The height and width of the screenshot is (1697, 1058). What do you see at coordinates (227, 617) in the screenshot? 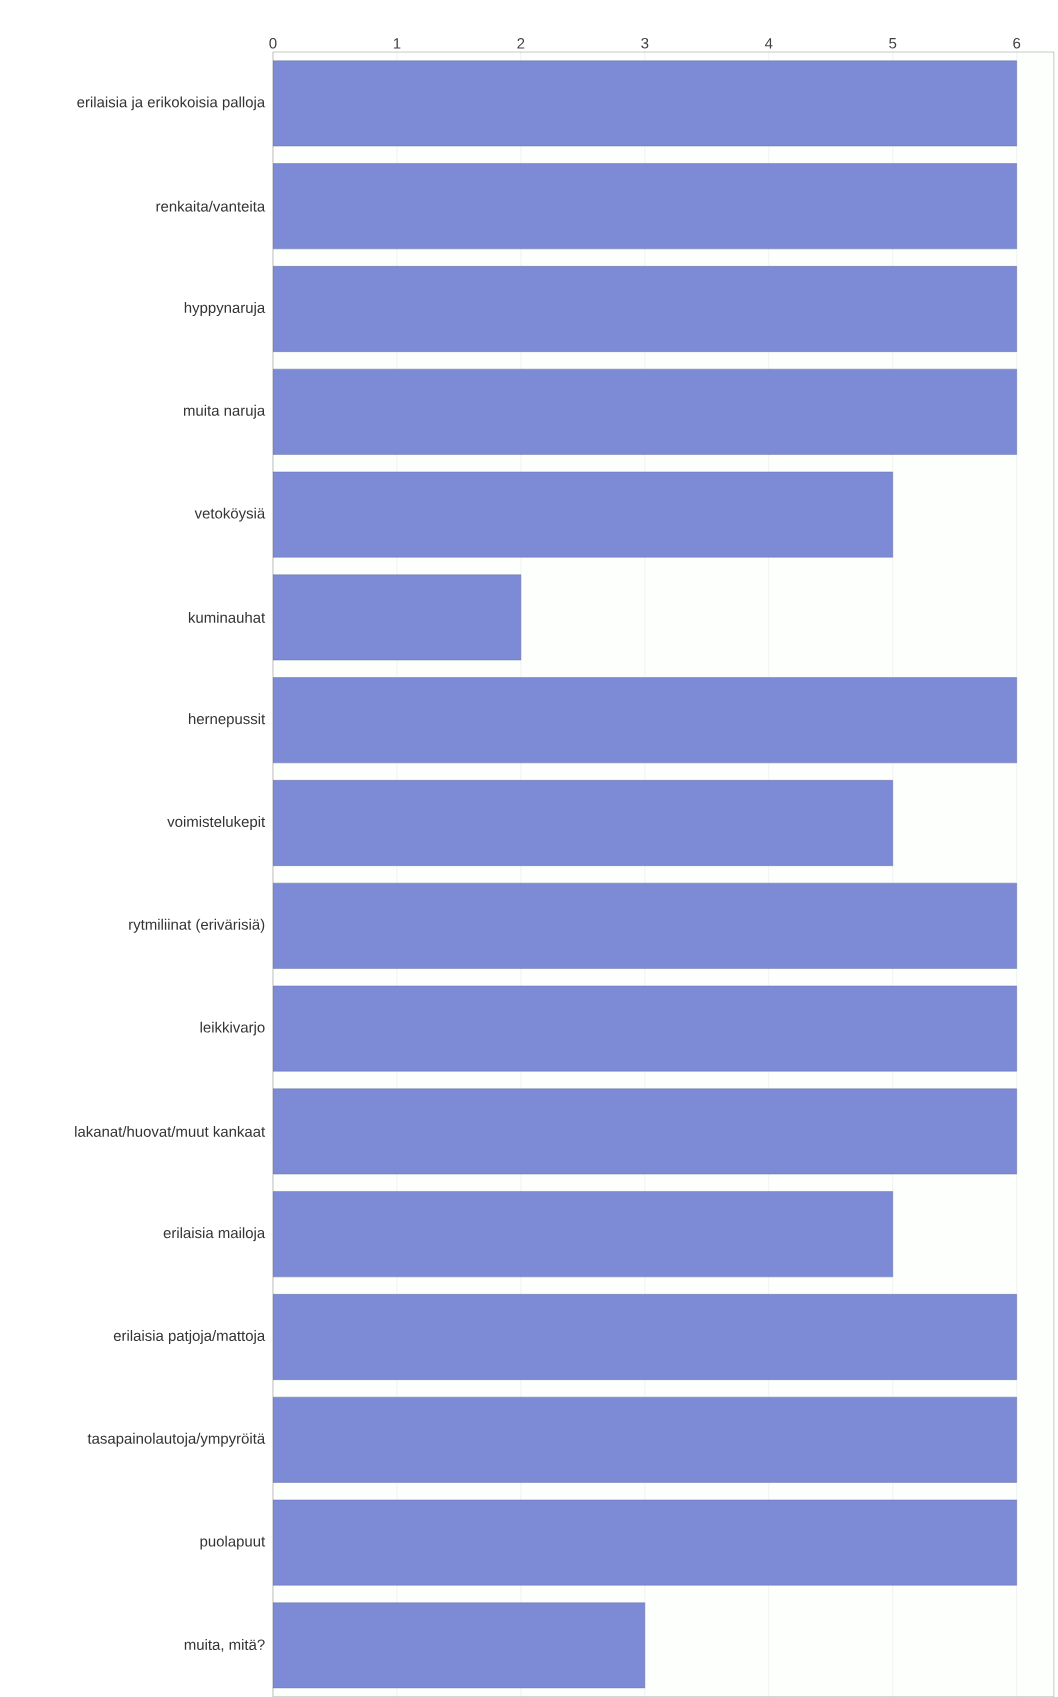
I see `y-tick-label: kuminauhat` at bounding box center [227, 617].